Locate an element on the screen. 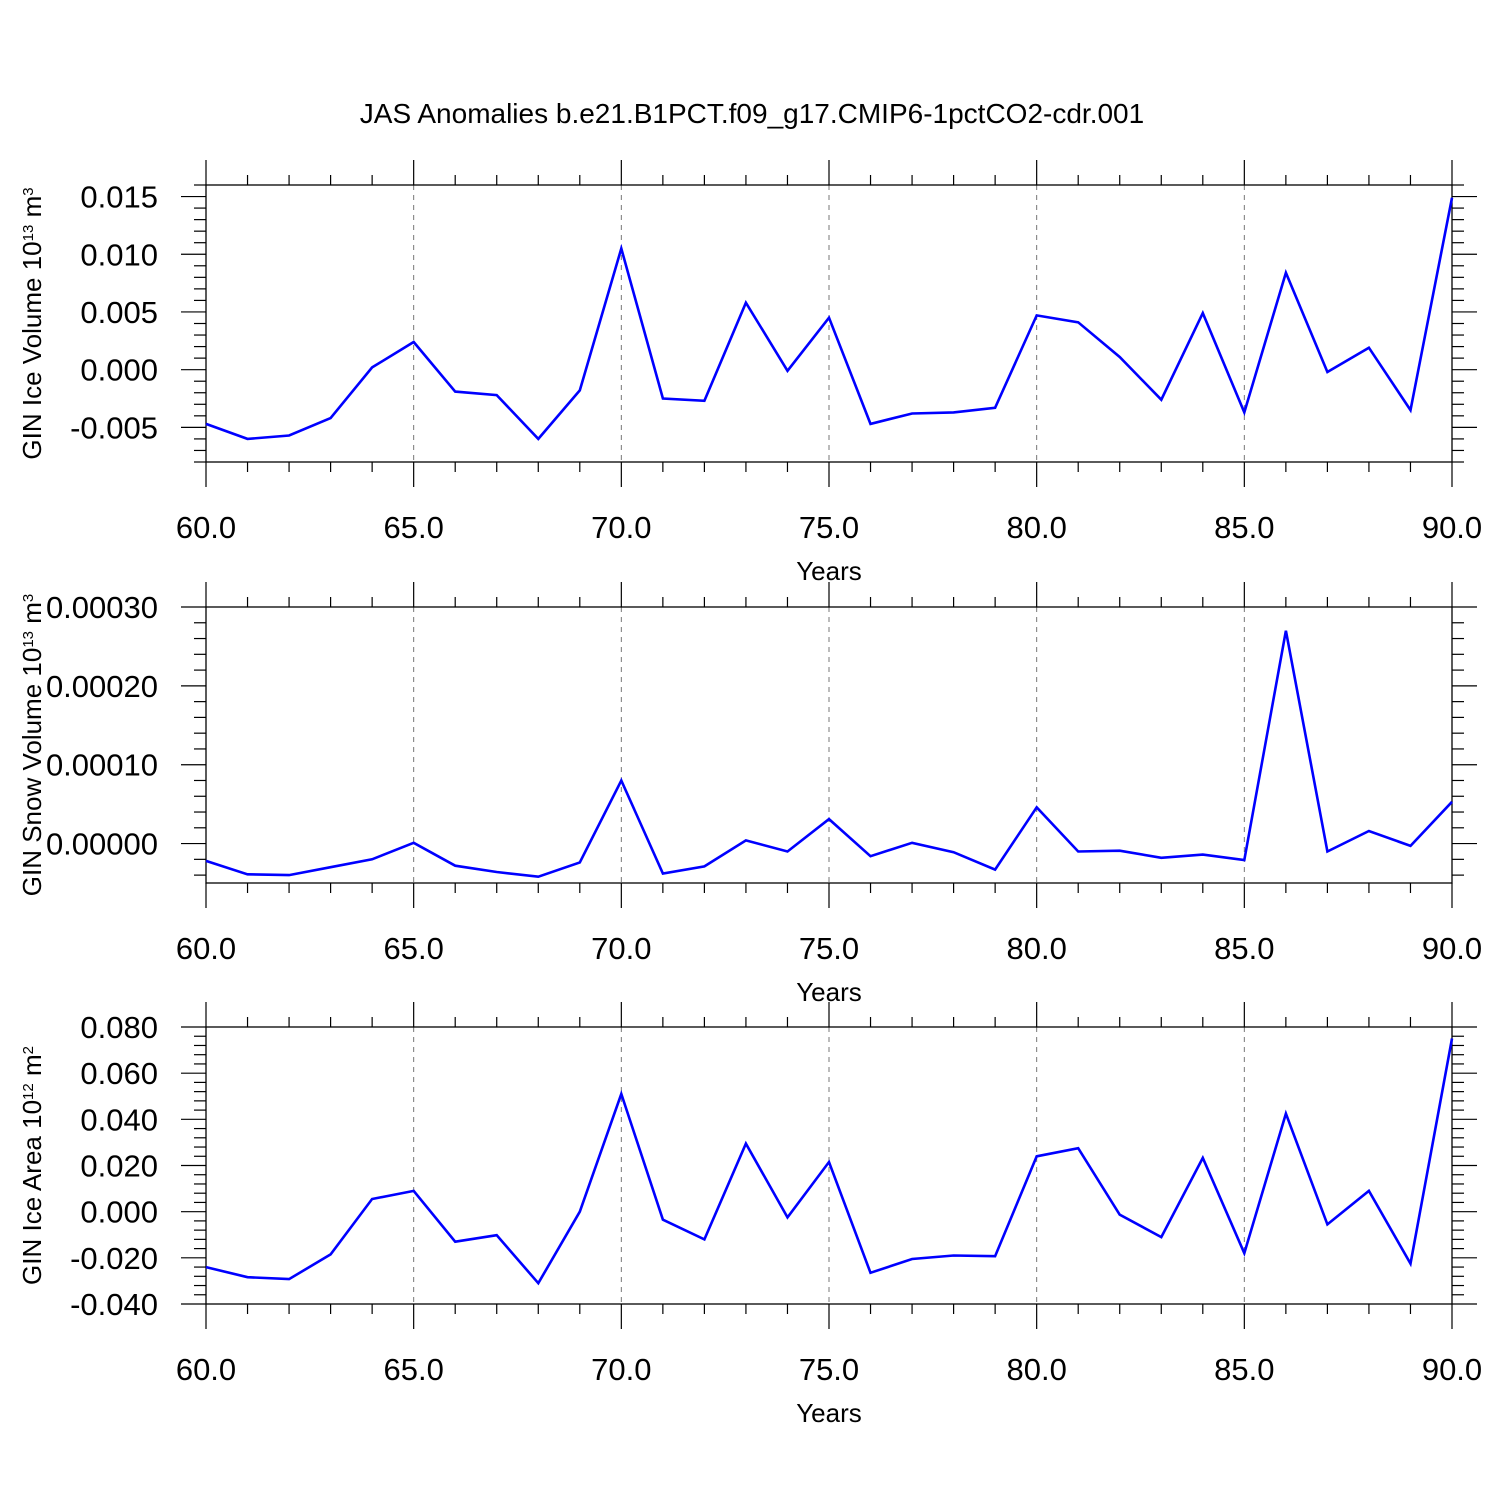 This screenshot has width=1500, height=1500. y-tick-label: -0.005 is located at coordinates (114, 427).